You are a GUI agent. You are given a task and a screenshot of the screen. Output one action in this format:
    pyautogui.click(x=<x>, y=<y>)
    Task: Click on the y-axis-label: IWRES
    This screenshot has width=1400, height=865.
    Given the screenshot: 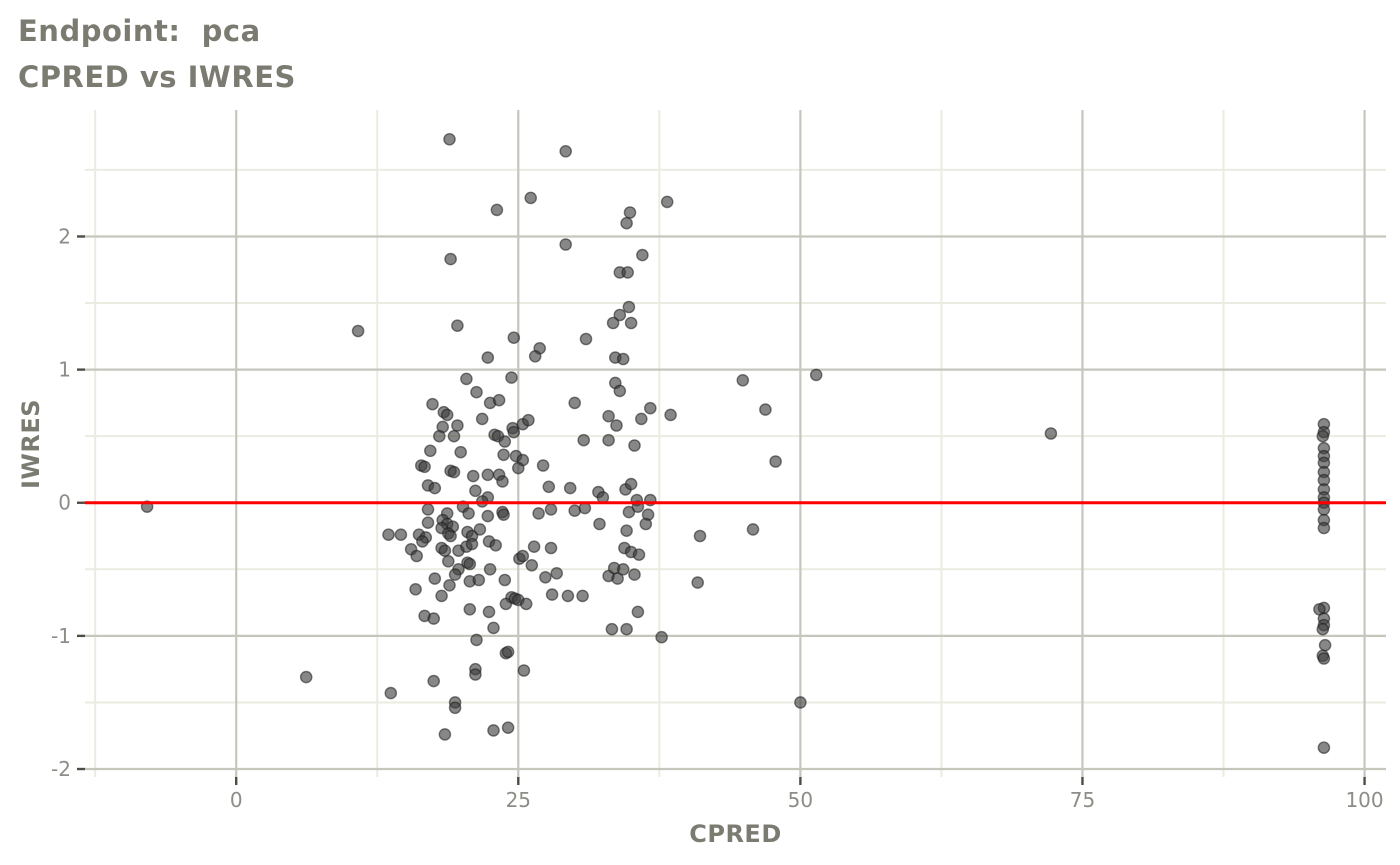 What is the action you would take?
    pyautogui.click(x=31, y=444)
    